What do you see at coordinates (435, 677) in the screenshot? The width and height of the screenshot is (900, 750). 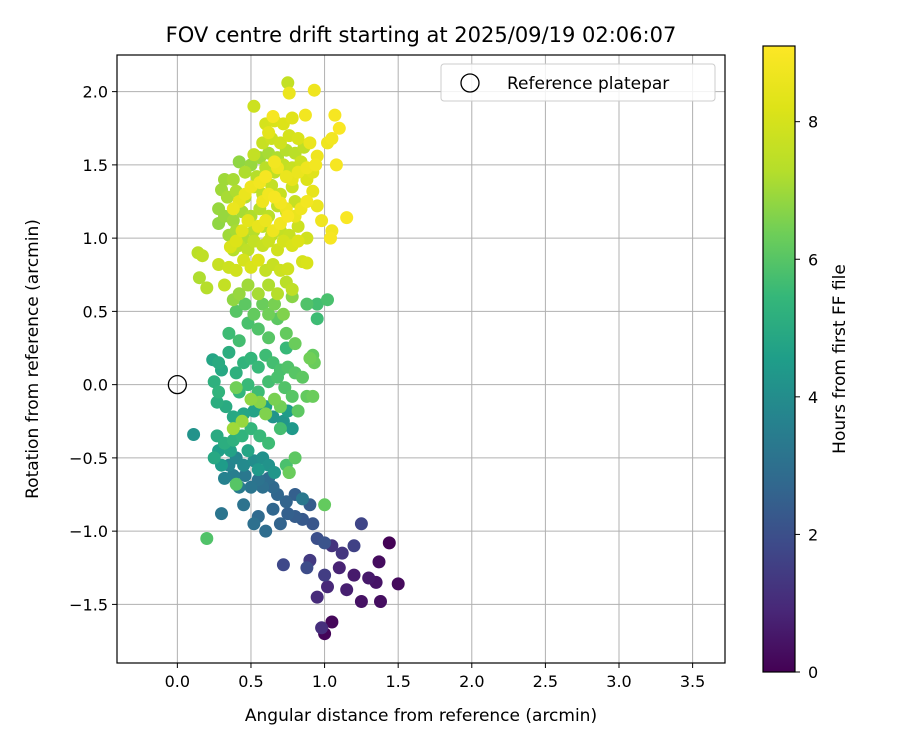 I see `x-axis-ticks: 0.0 0.5 1.0 1.5 2.0 2.5 3.0 3.5` at bounding box center [435, 677].